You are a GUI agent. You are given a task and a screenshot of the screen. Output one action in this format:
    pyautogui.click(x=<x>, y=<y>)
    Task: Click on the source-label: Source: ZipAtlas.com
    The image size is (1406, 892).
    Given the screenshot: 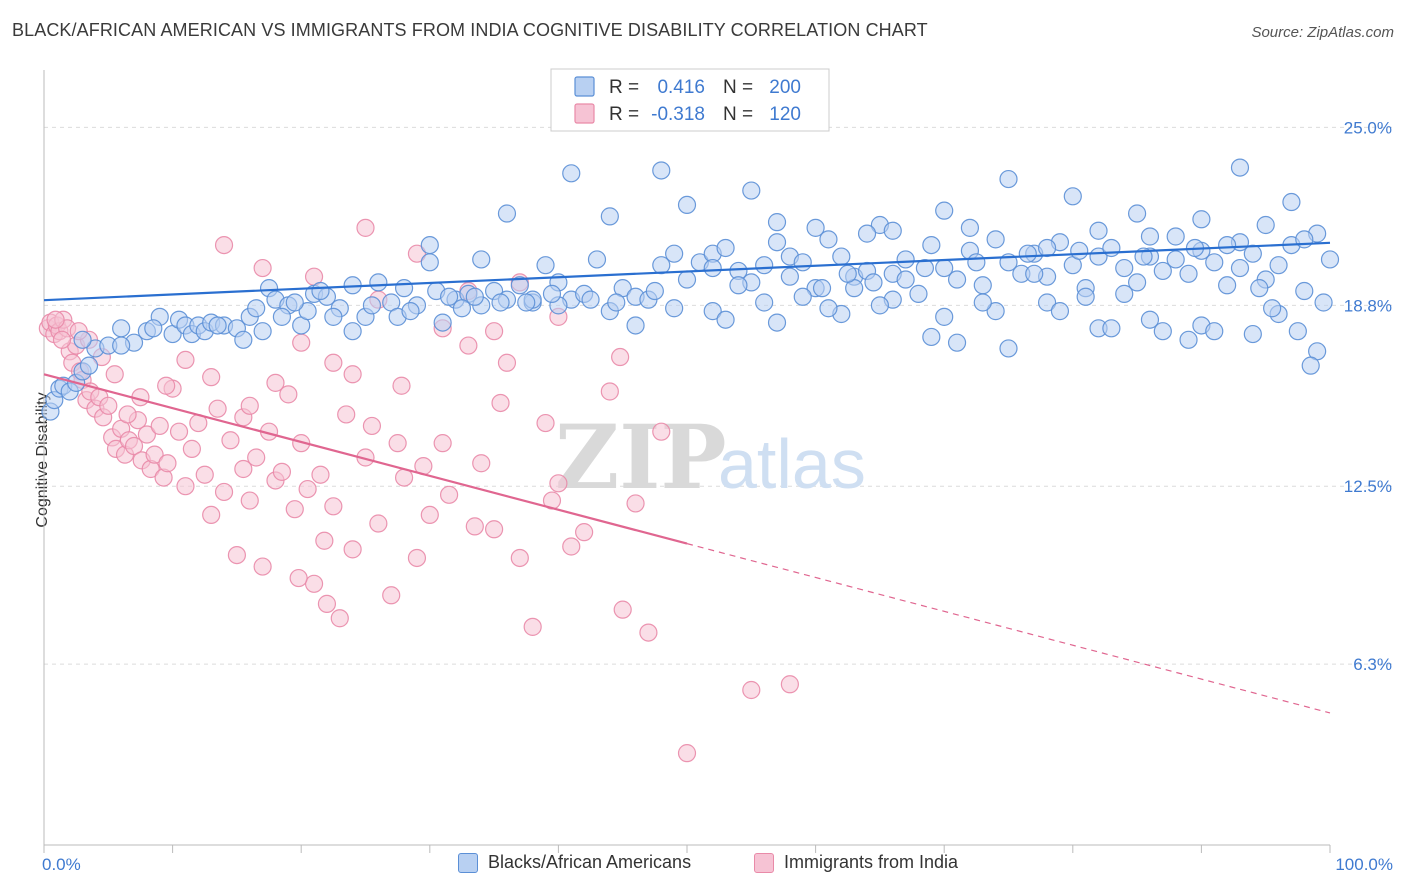 What is the action you would take?
    pyautogui.click(x=1322, y=32)
    